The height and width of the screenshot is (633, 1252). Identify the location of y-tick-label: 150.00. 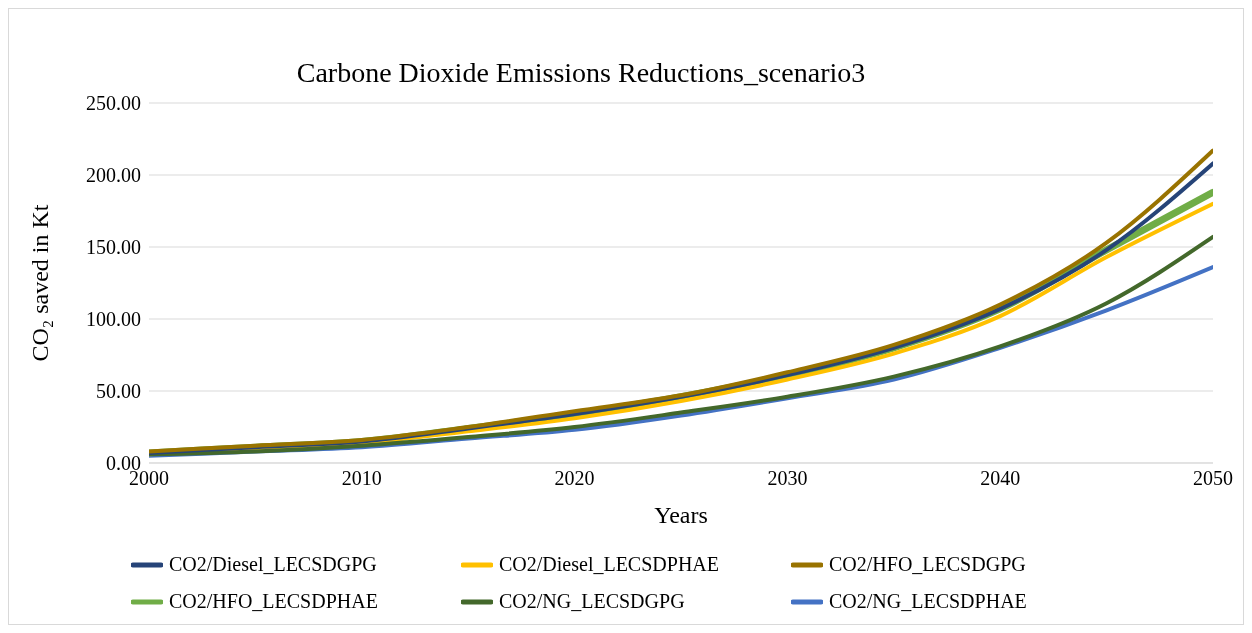
(113, 247).